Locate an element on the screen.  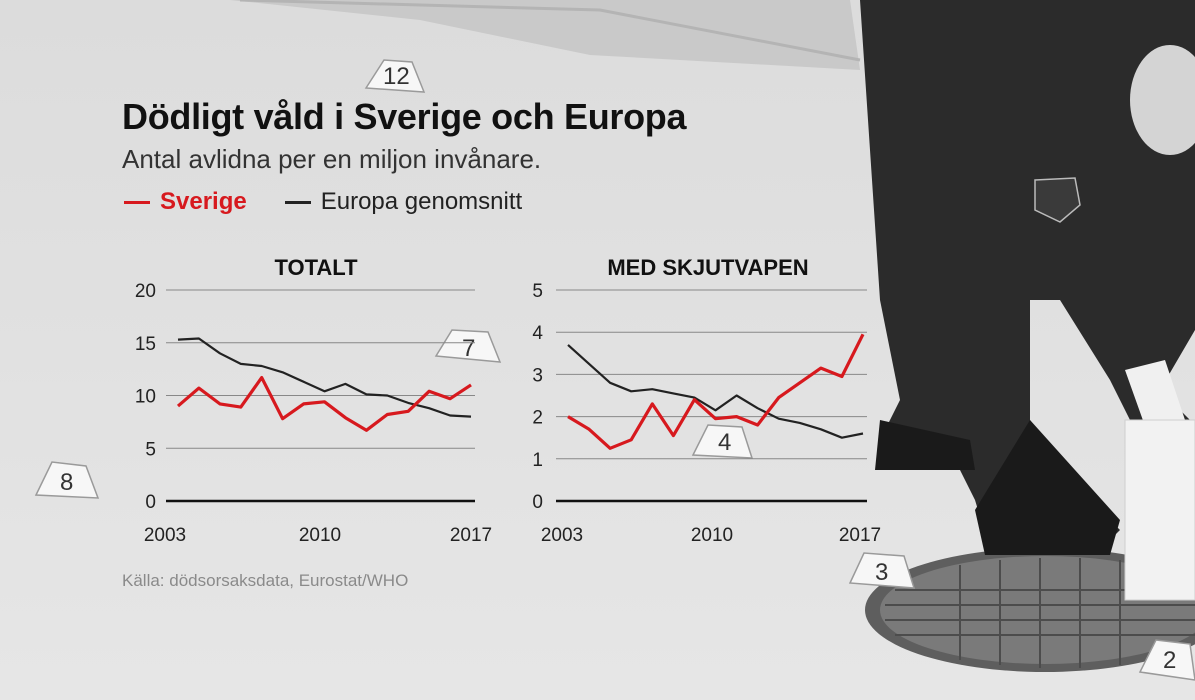
series-line-skjutvapen-sverige is located at coordinates (716, 391).